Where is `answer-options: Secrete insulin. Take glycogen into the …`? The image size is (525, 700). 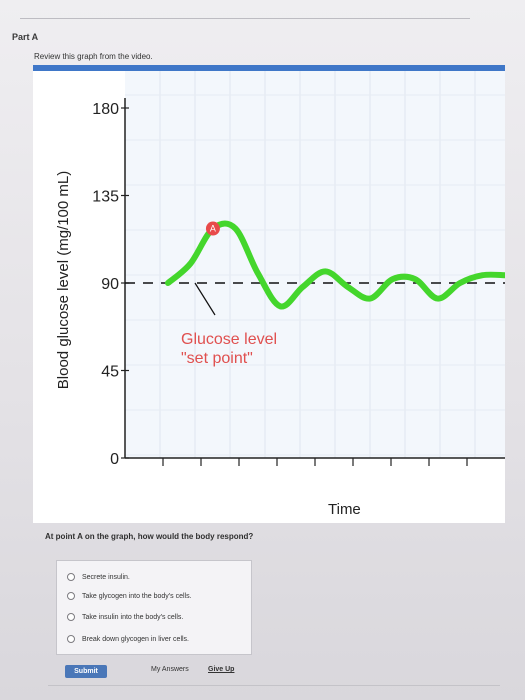
answer-options: Secrete insulin. Take glycogen into the … is located at coordinates (154, 607).